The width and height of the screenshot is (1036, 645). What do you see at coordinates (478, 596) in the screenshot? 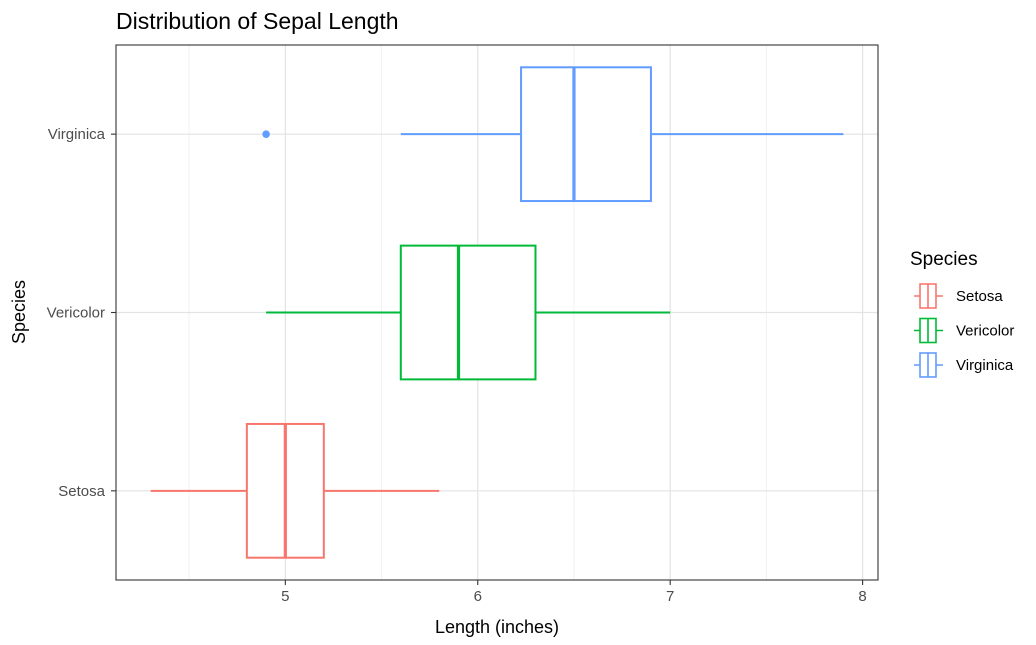
I see `x-tick-label: 6` at bounding box center [478, 596].